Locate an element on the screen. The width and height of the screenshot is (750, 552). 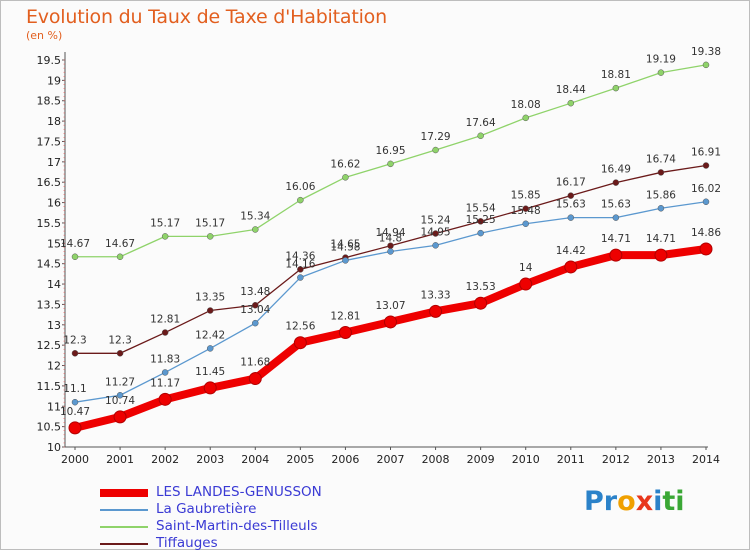
data-label: 10.47 is located at coordinates (75, 412).